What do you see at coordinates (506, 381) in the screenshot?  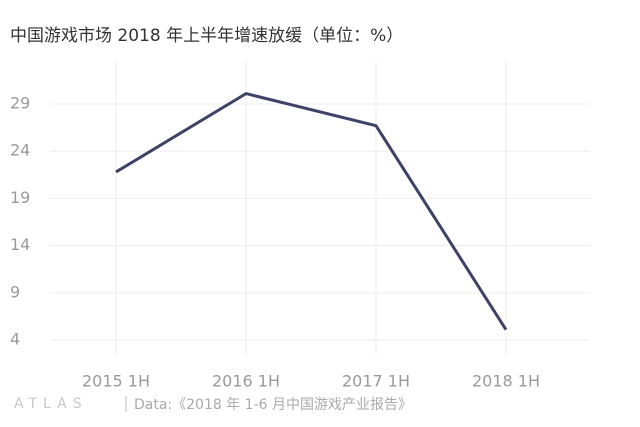 I see `x-tick-label: 2018 1H` at bounding box center [506, 381].